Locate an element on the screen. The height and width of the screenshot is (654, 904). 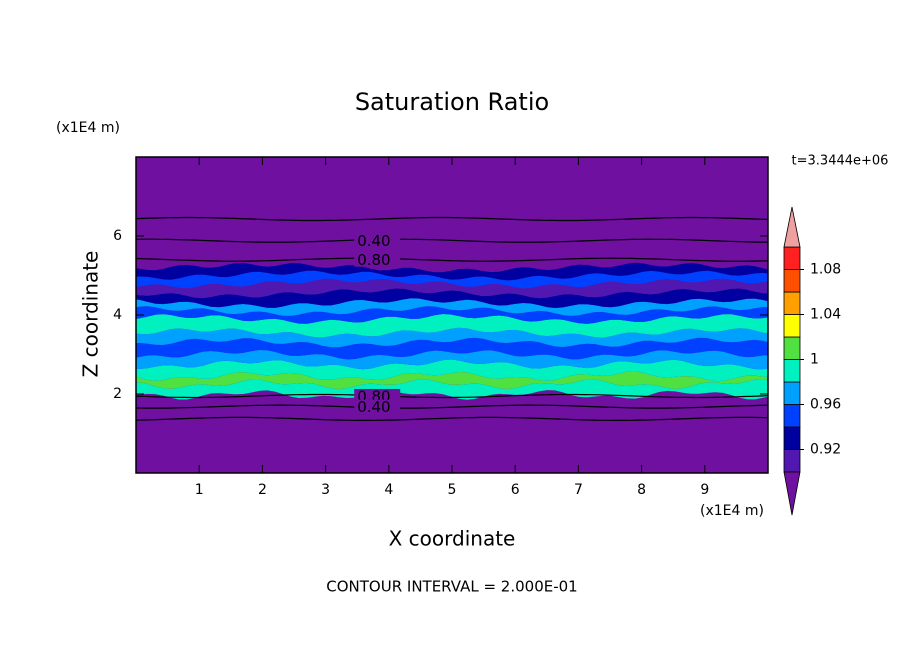
y-tick-label: 4 is located at coordinates (117, 315).